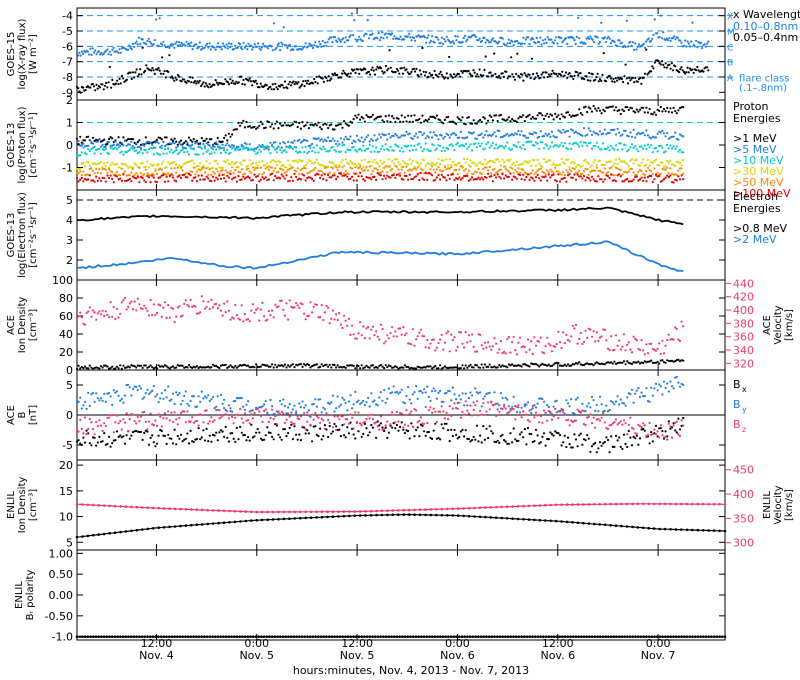 The width and height of the screenshot is (800, 680). Describe the element at coordinates (11, 54) in the screenshot. I see `y-axis-label: GOES-15` at that location.